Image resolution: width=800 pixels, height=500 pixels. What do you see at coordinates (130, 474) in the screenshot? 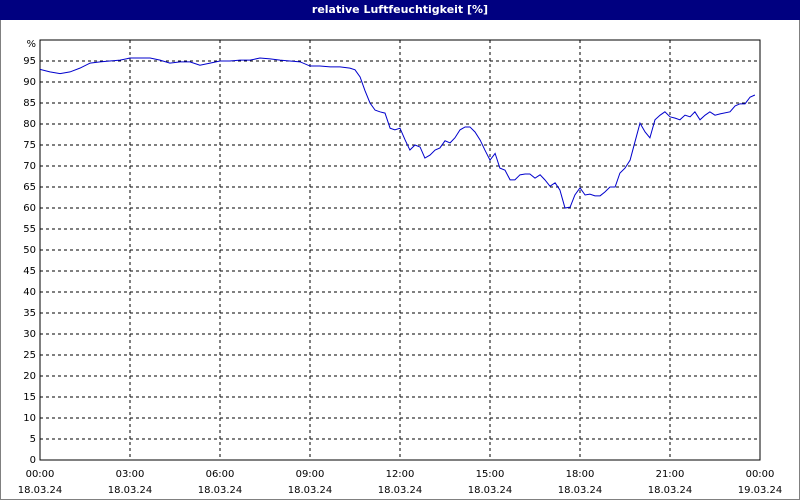
I see `x-tick-label: 03:00` at bounding box center [130, 474].